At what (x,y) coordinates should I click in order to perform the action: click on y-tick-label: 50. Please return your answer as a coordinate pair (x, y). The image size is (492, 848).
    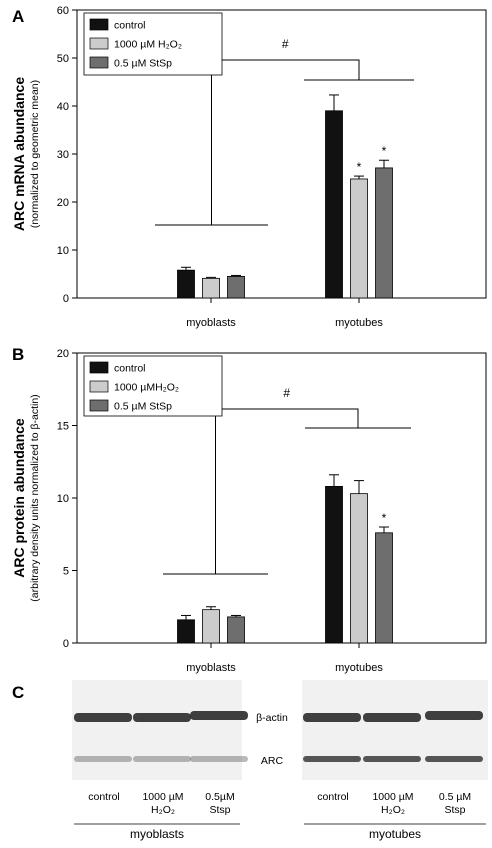
    Looking at the image, I should click on (63, 59).